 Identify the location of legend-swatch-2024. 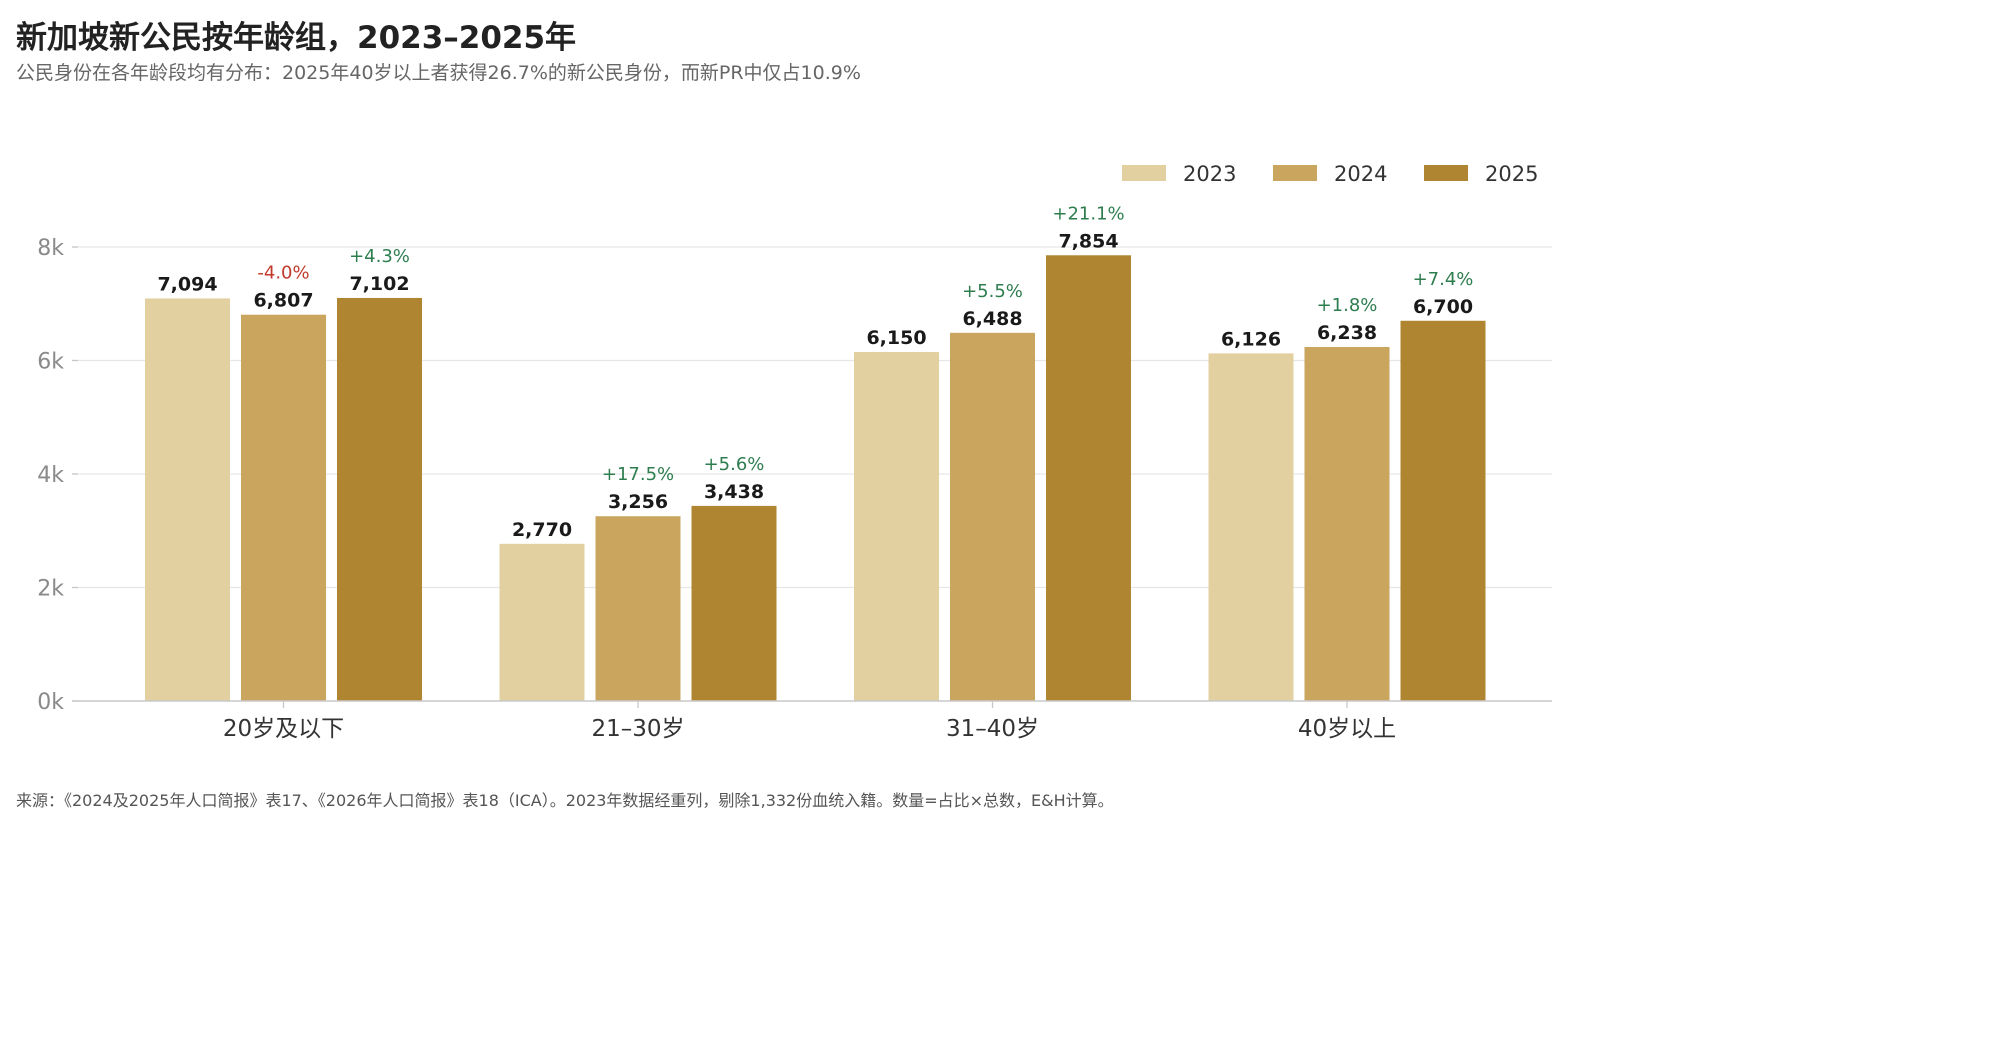
(1295, 173).